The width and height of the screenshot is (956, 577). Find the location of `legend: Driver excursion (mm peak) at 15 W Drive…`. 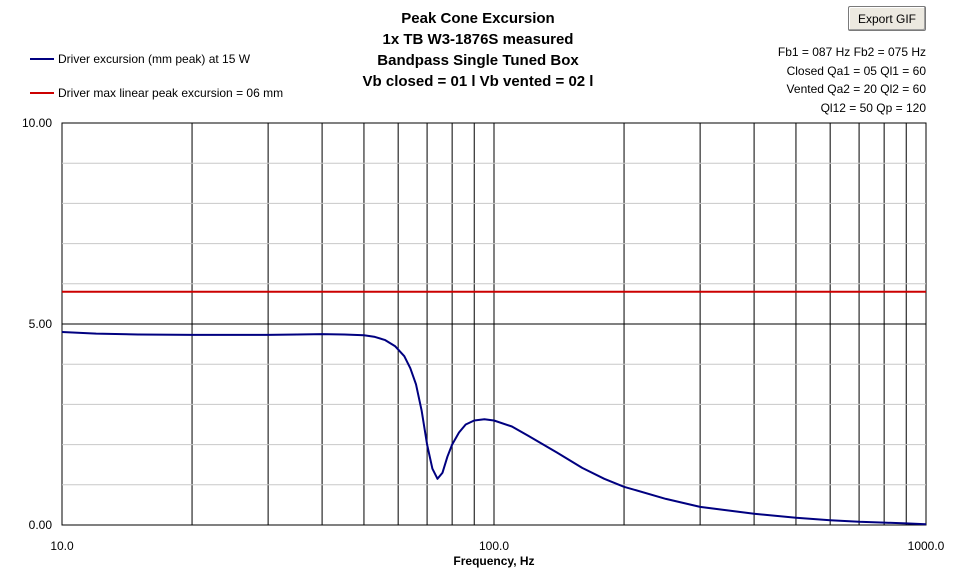

legend: Driver excursion (mm peak) at 15 W Drive… is located at coordinates (156, 76).